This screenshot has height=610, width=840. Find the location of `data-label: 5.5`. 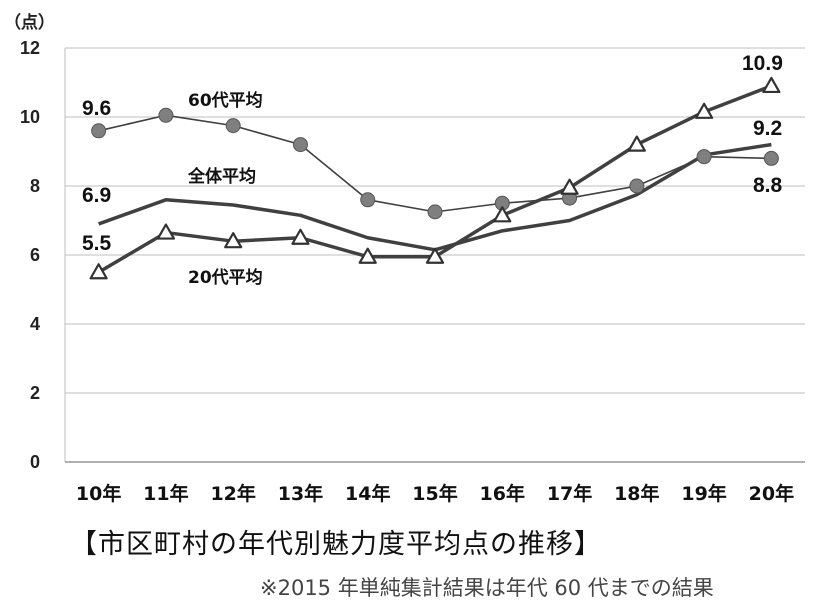

data-label: 5.5 is located at coordinates (97, 243).